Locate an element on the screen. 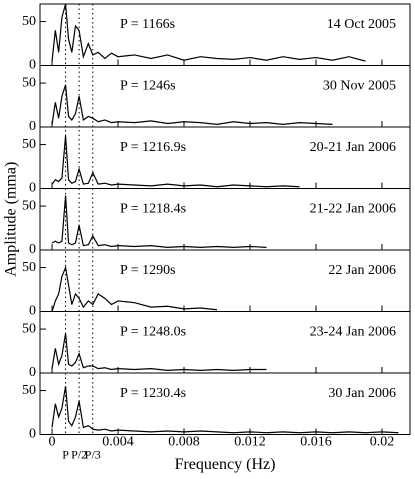  period-label: P = 1290s is located at coordinates (148, 270).